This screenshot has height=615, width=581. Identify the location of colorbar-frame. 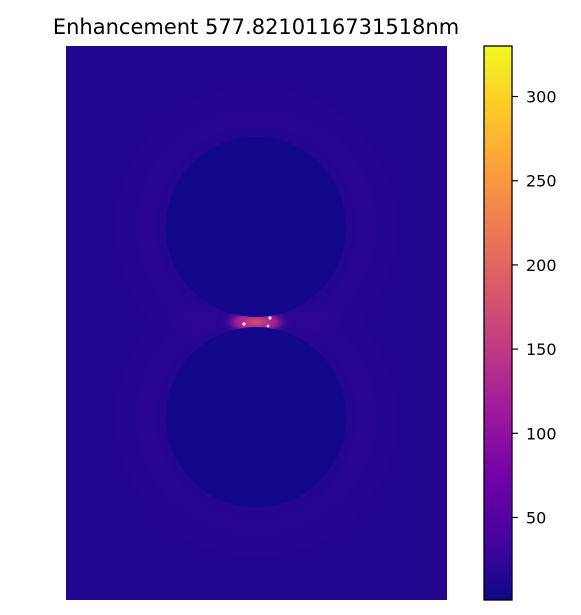
(498, 323).